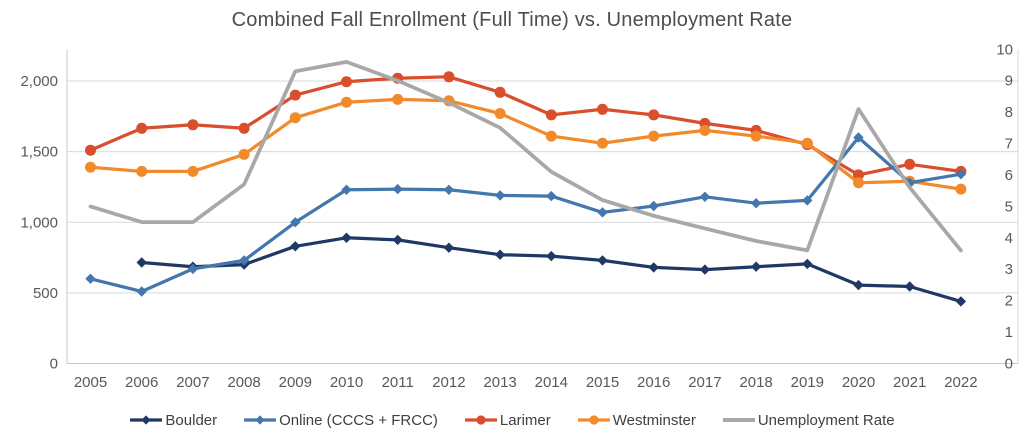  What do you see at coordinates (192, 382) in the screenshot?
I see `x-axis-label: 2007` at bounding box center [192, 382].